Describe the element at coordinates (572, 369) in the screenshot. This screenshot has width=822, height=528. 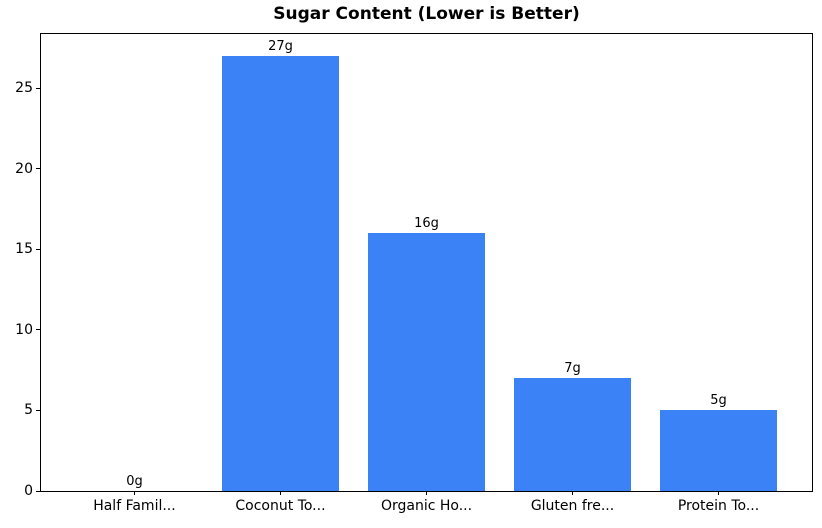
I see `bar-value-label: 7g` at that location.